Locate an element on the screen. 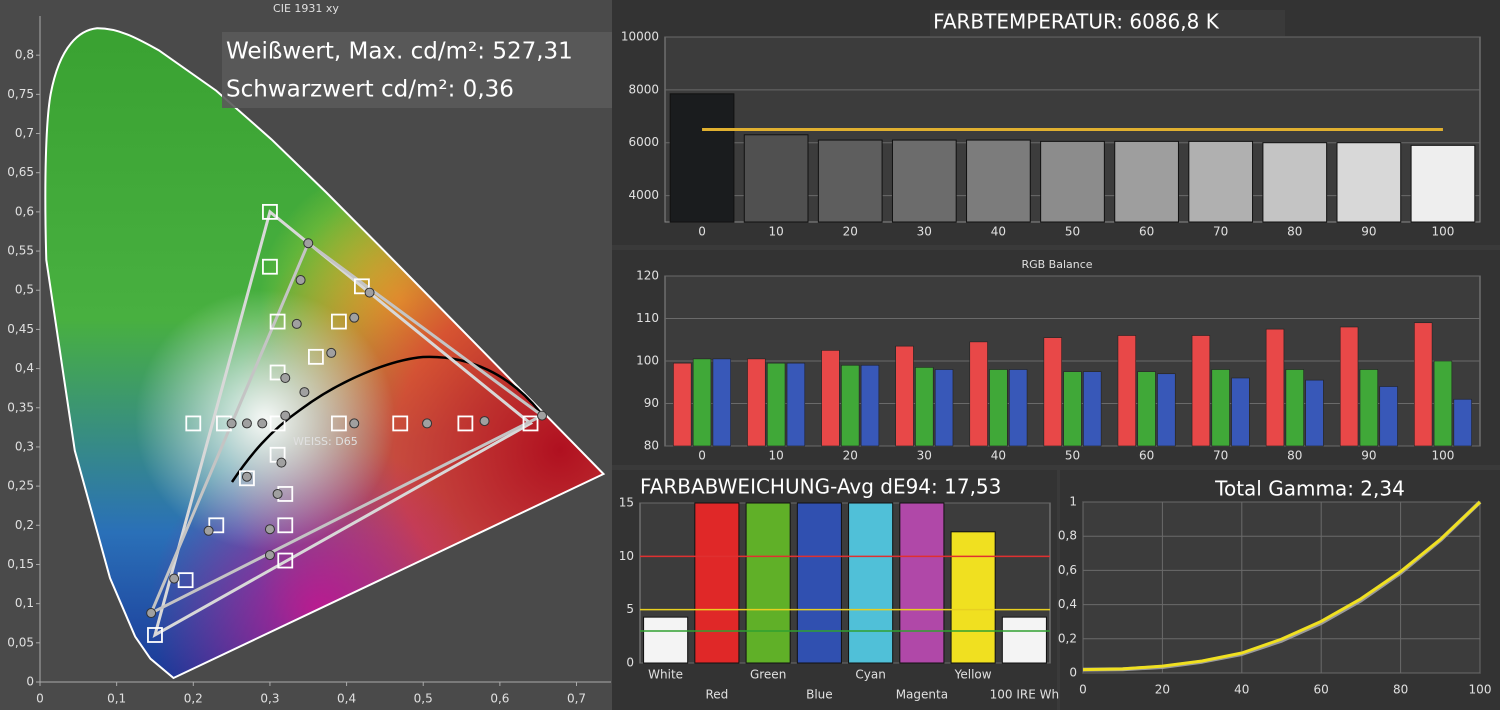 The height and width of the screenshot is (710, 1500). y-tick-label: 0,15 is located at coordinates (20, 564).